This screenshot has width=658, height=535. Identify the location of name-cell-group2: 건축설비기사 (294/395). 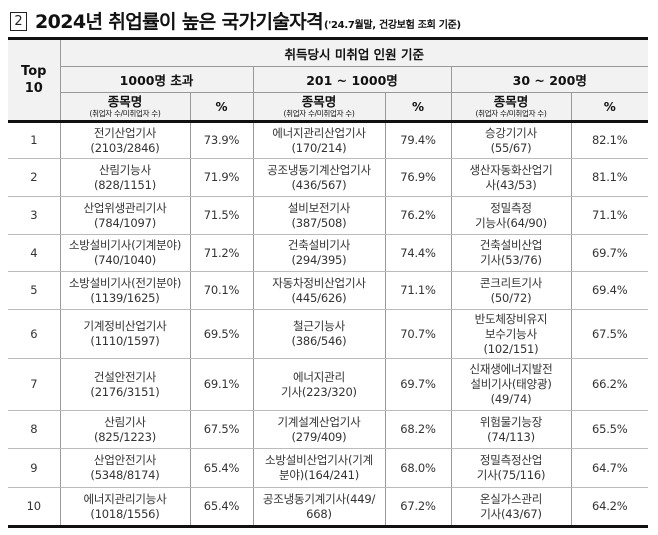
(318, 253).